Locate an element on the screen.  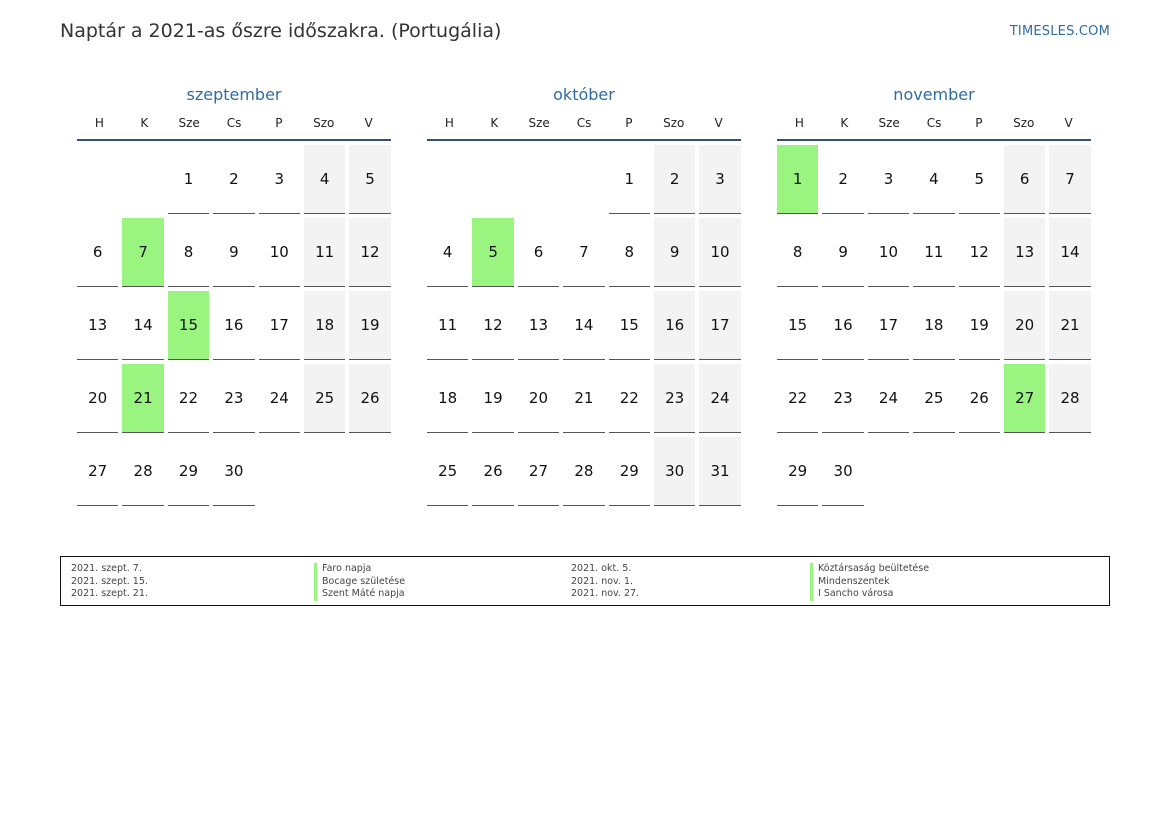
holiday-day-cell: 5 is located at coordinates (493, 252).